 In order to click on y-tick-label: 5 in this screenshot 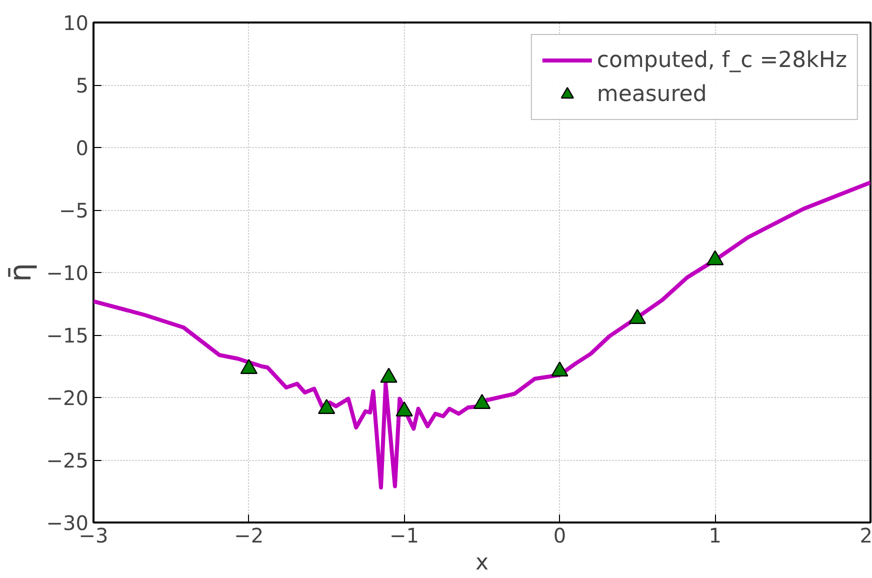, I will do `click(82, 86)`.